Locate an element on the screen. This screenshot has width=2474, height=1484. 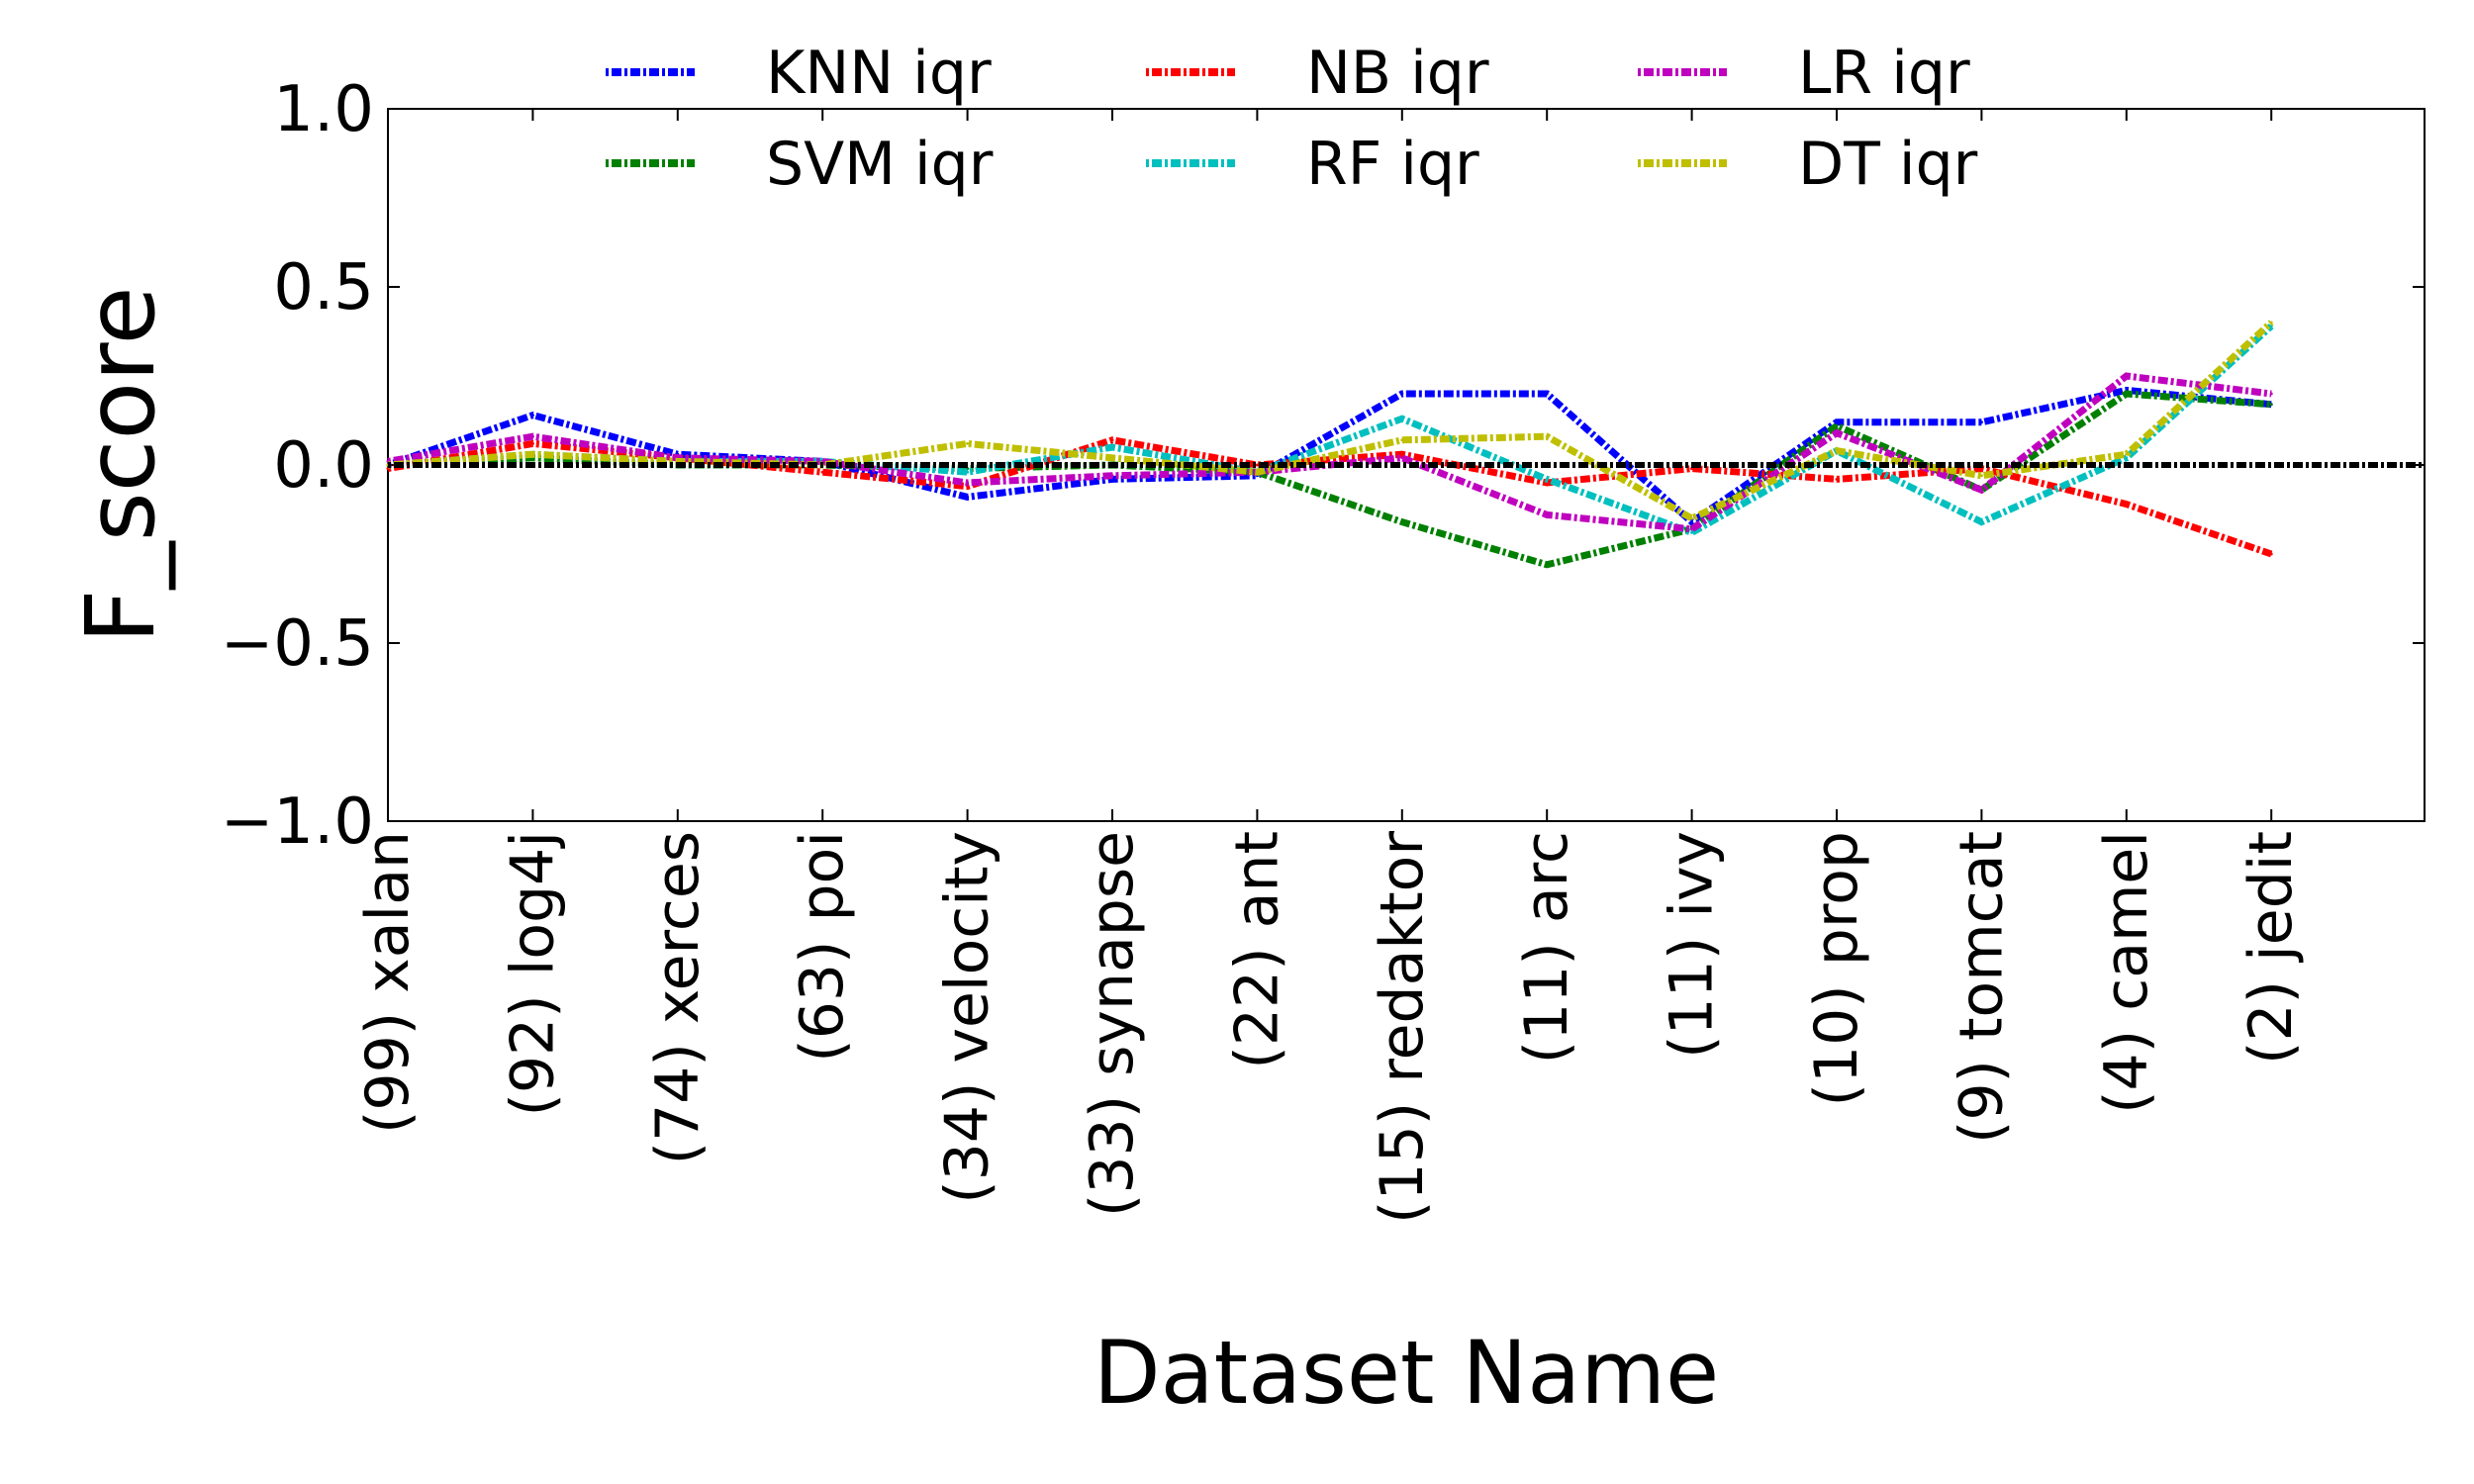
legend-item: KNN iqr is located at coordinates (799, 73).